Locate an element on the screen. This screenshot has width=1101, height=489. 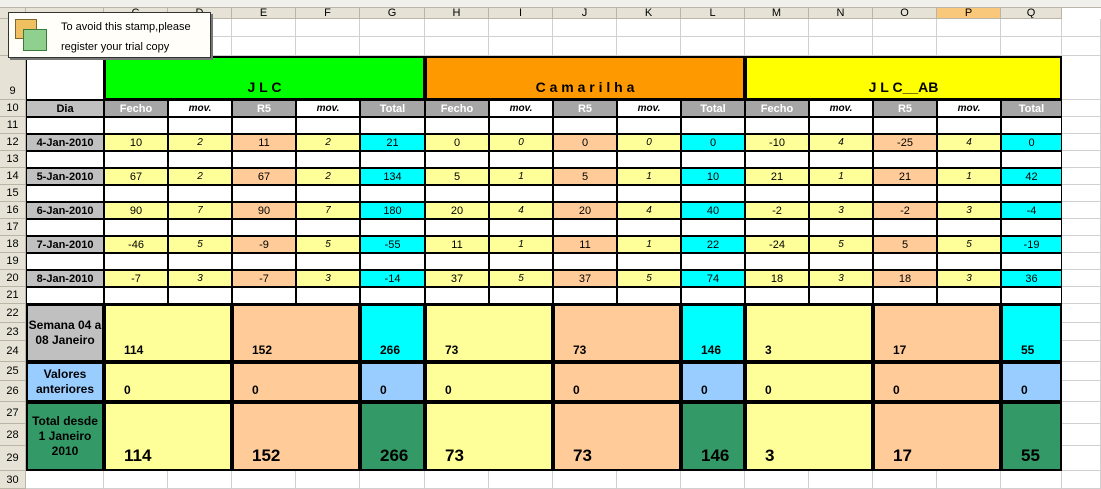
total-since-value: 146 is located at coordinates (713, 436).